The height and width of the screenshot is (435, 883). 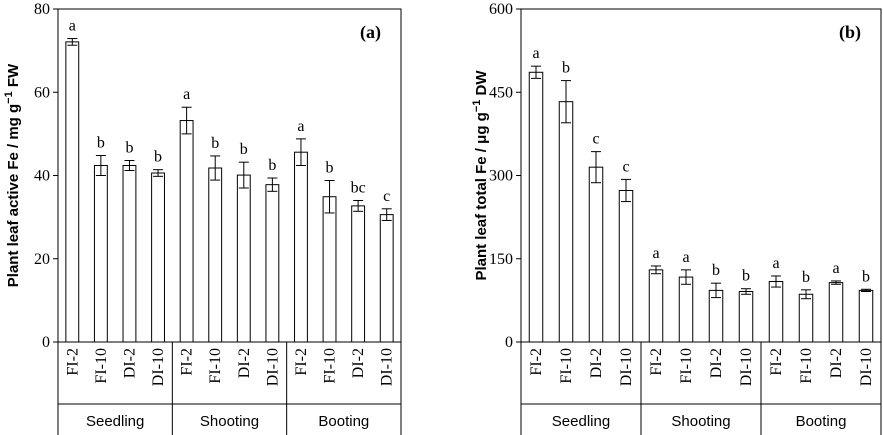 I want to click on panel-label: (b), so click(x=850, y=32).